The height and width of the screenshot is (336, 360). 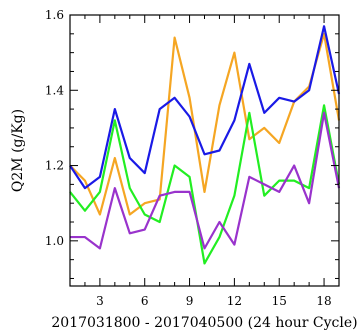 What do you see at coordinates (204, 323) in the screenshot?
I see `x-axis-title: 2017031800 - 2017040500 (24 hour Cycle)` at bounding box center [204, 323].